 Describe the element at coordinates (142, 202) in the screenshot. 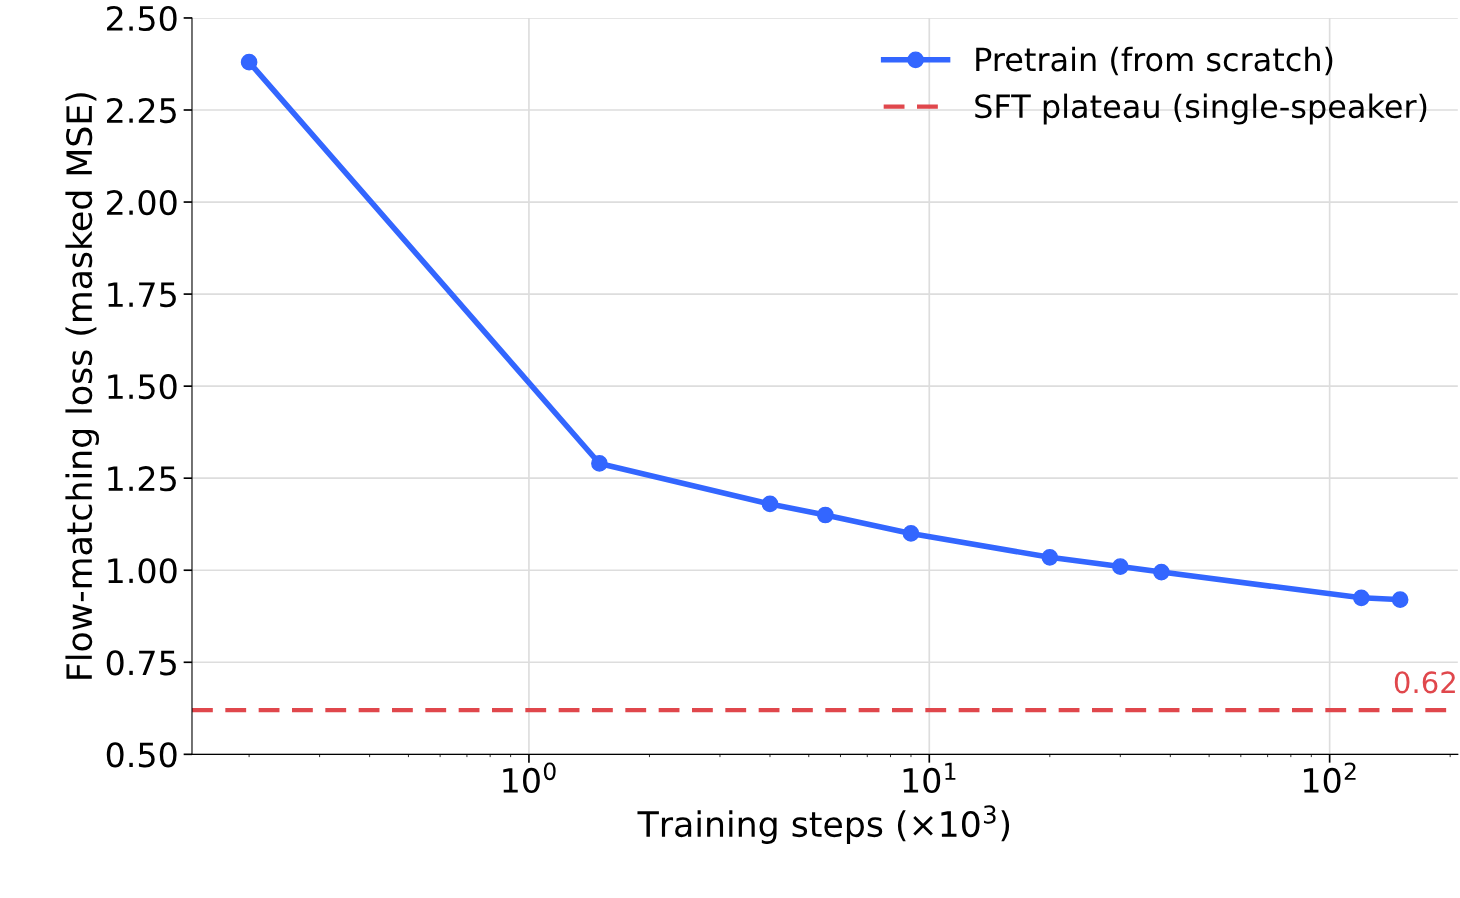

I see `y-tick-label: 2.00` at that location.